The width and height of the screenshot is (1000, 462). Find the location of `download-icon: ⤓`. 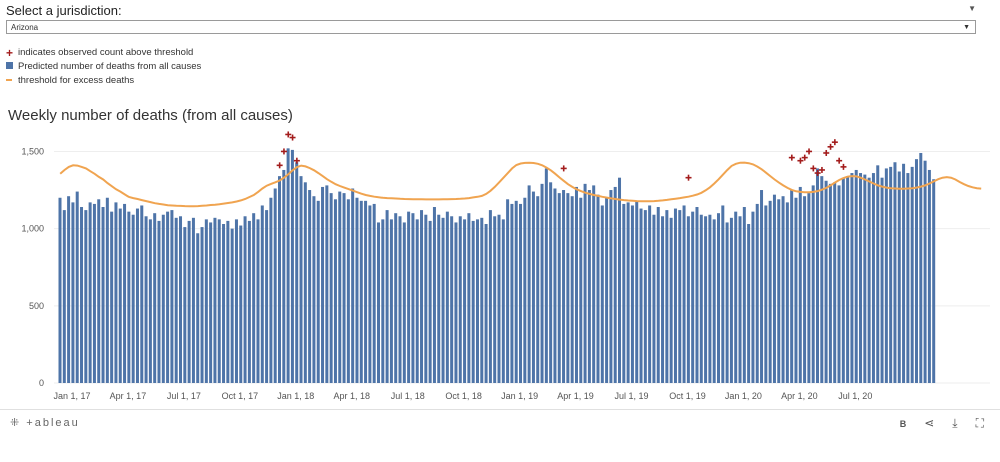

download-icon: ⤓ is located at coordinates (955, 423).